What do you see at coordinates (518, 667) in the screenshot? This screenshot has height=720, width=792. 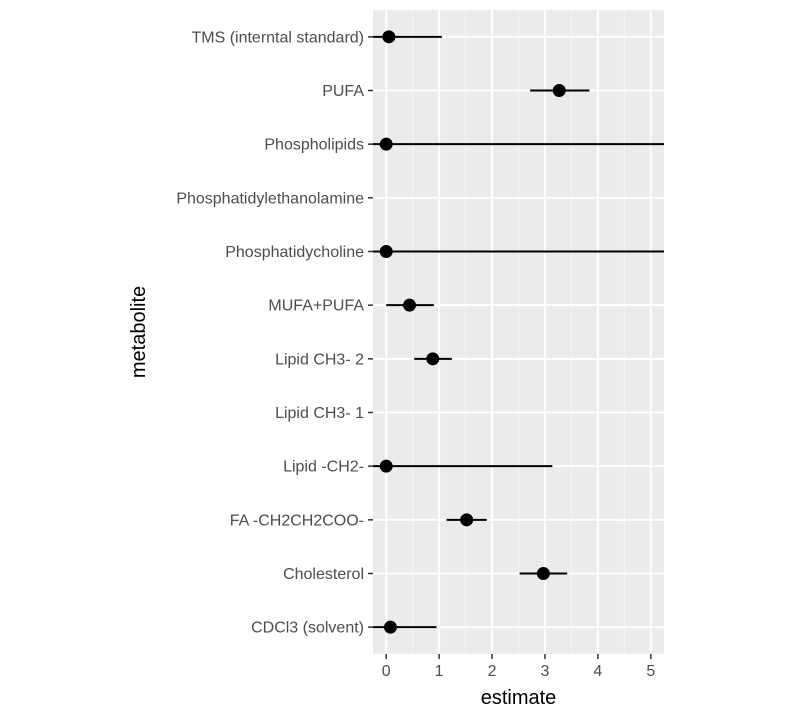 I see `x-axis: 0 1 2 3 4 5` at bounding box center [518, 667].